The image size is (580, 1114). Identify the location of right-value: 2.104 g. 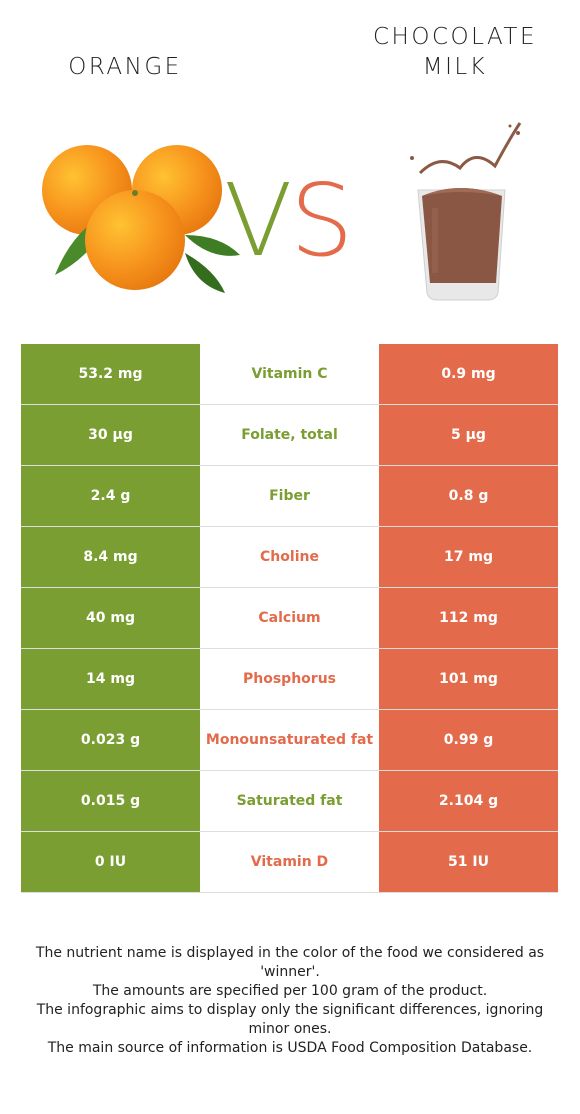
(468, 801).